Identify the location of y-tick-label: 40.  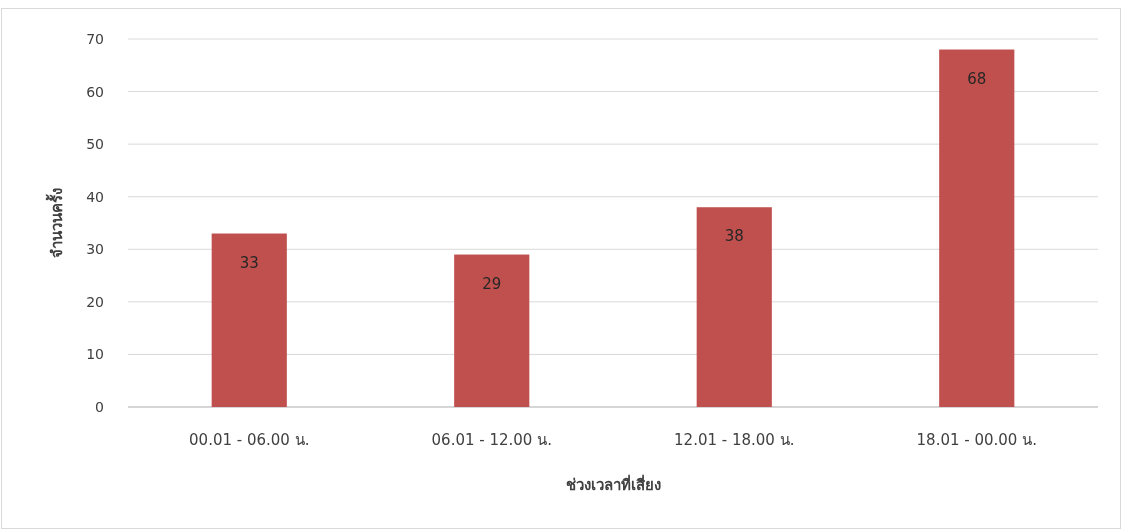
(95, 196).